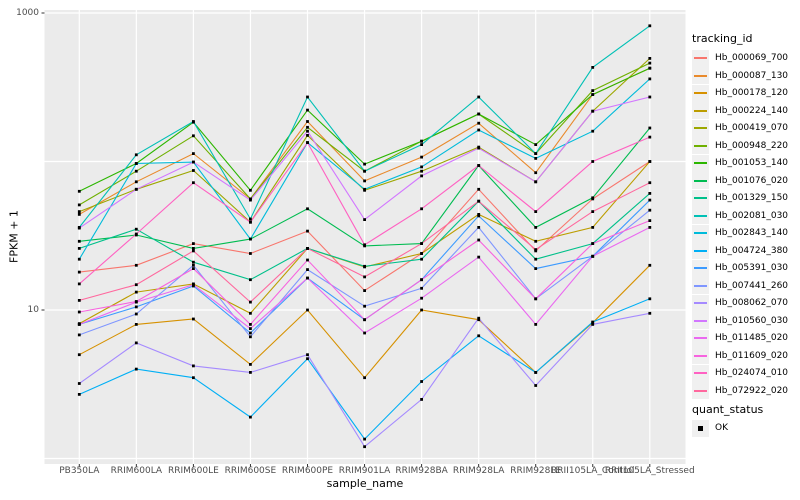 Image resolution: width=800 pixels, height=500 pixels. What do you see at coordinates (728, 409) in the screenshot?
I see `legend-title-quant-status: quant_status` at bounding box center [728, 409].